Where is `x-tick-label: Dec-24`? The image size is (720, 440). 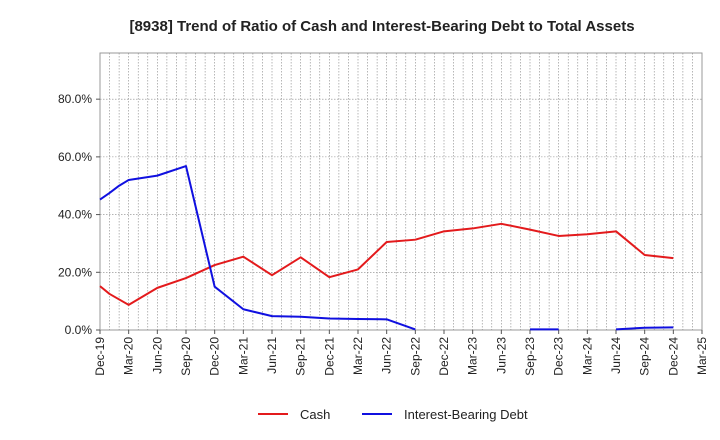 x-tick-label: Dec-24 is located at coordinates (673, 356).